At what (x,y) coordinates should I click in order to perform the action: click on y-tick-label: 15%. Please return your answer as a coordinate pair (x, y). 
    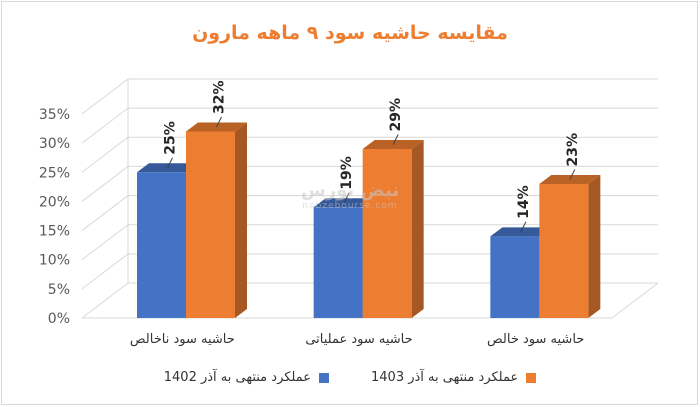
    Looking at the image, I should click on (54, 232).